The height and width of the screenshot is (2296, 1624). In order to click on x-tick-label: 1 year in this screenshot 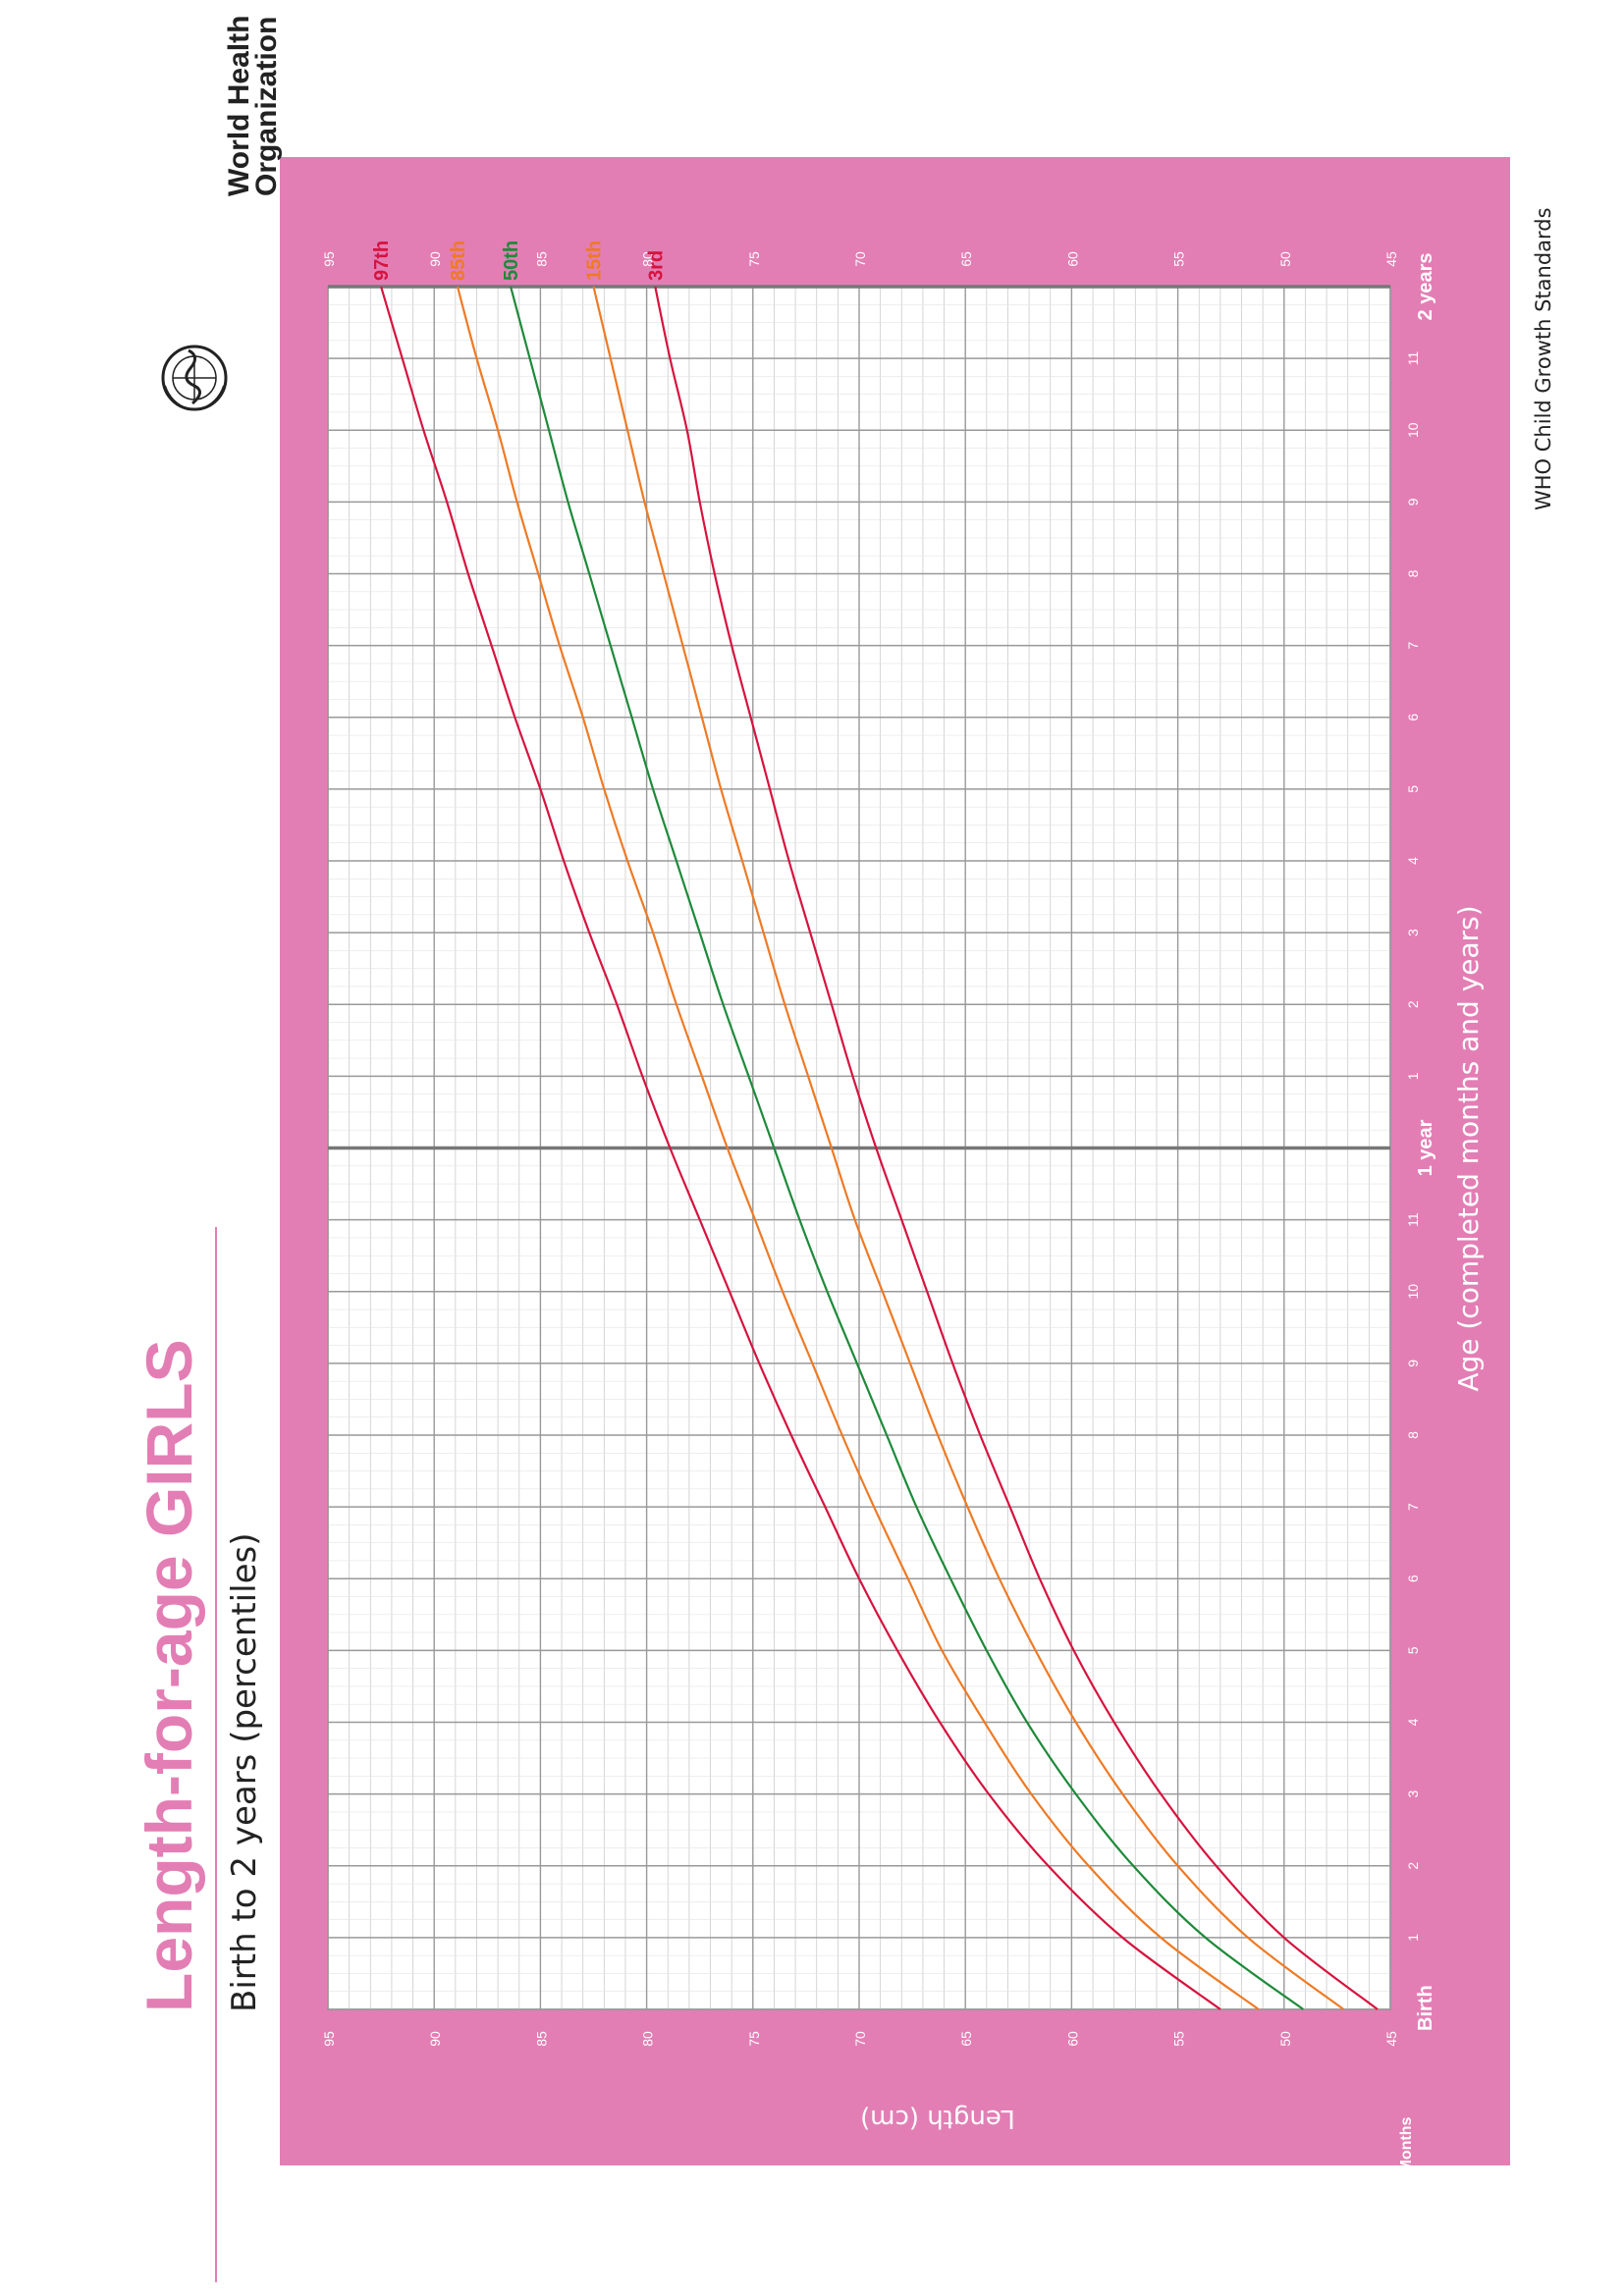, I will do `click(1425, 1147)`.